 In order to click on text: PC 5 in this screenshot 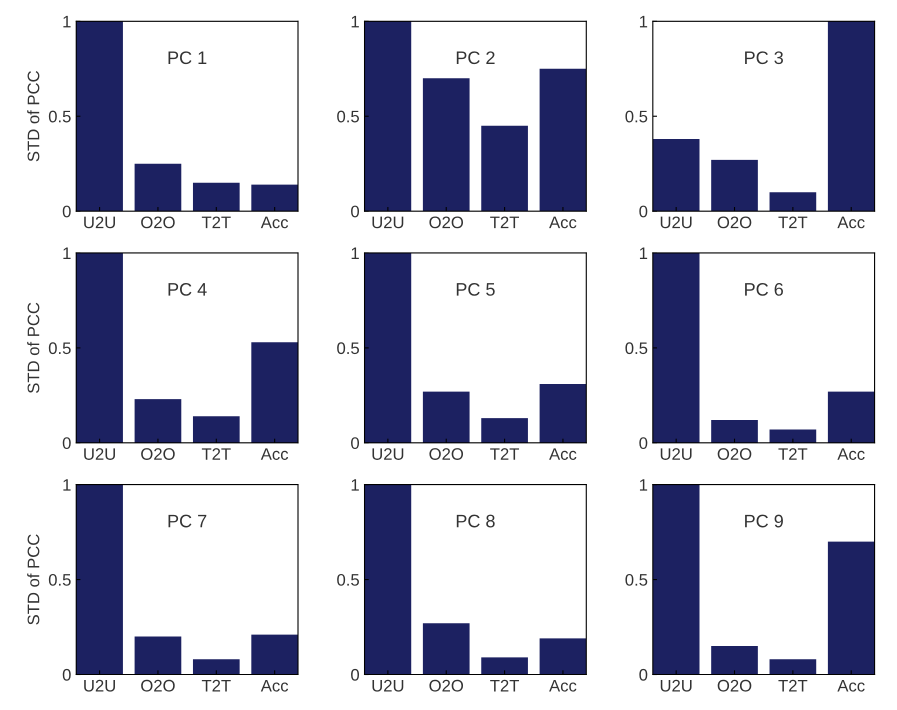, I will do `click(475, 289)`.